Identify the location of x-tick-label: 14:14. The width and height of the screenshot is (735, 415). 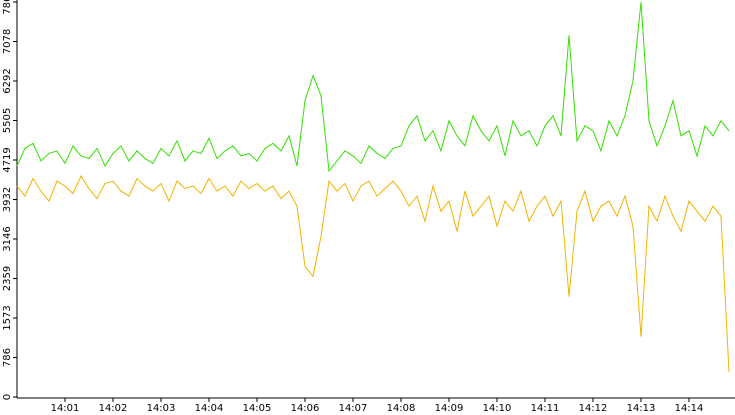
(689, 408).